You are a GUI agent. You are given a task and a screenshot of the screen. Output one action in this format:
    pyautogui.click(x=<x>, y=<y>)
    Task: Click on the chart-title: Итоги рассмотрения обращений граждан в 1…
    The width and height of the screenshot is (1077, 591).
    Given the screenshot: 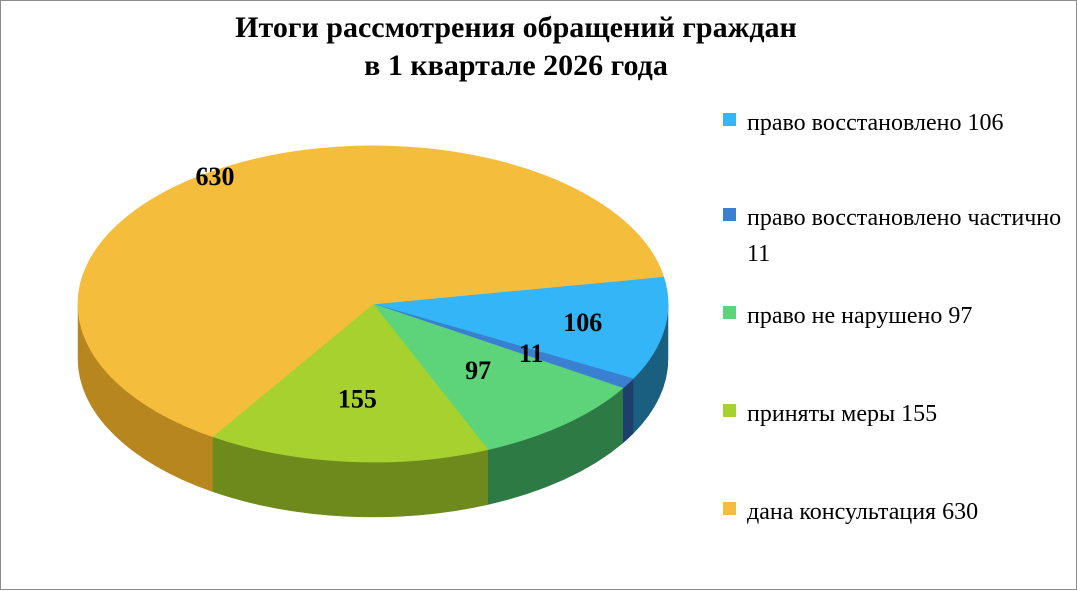 What is the action you would take?
    pyautogui.click(x=516, y=47)
    